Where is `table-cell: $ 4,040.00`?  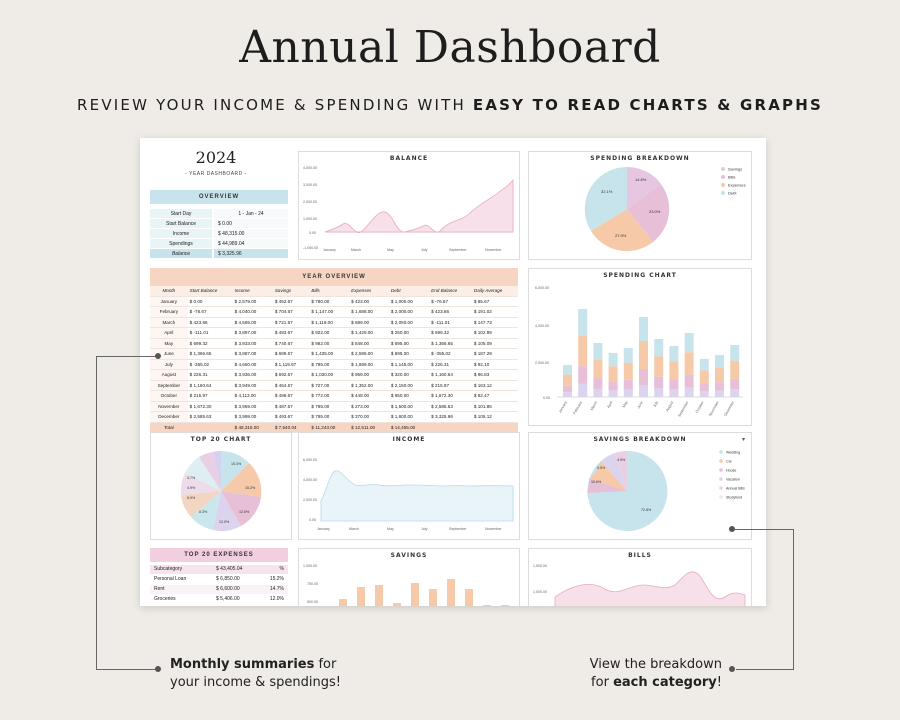
table-cell: $ 4,040.00 is located at coordinates (252, 312).